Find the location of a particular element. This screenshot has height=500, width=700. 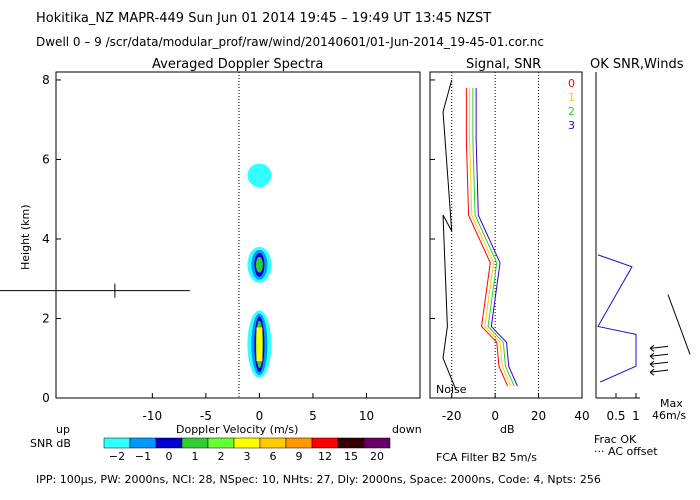

signal-x-label: dB is located at coordinates (507, 429).